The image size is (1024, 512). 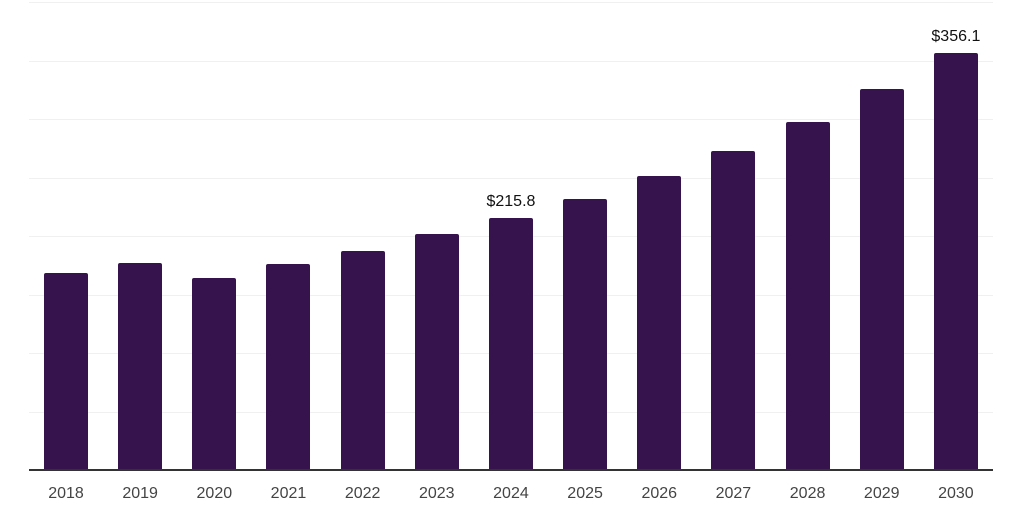 What do you see at coordinates (733, 310) in the screenshot?
I see `bar-2027` at bounding box center [733, 310].